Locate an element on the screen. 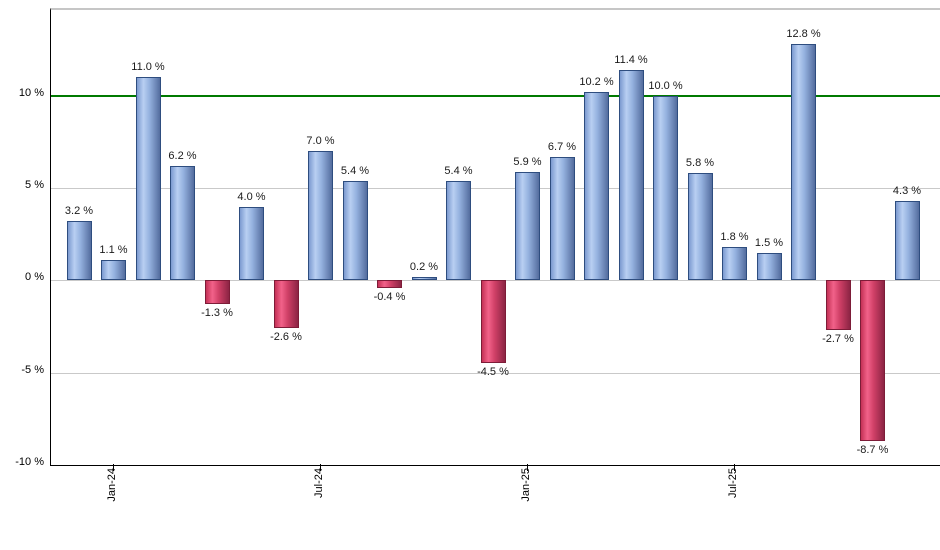  bar-value-label: 5.9 % is located at coordinates (527, 161).